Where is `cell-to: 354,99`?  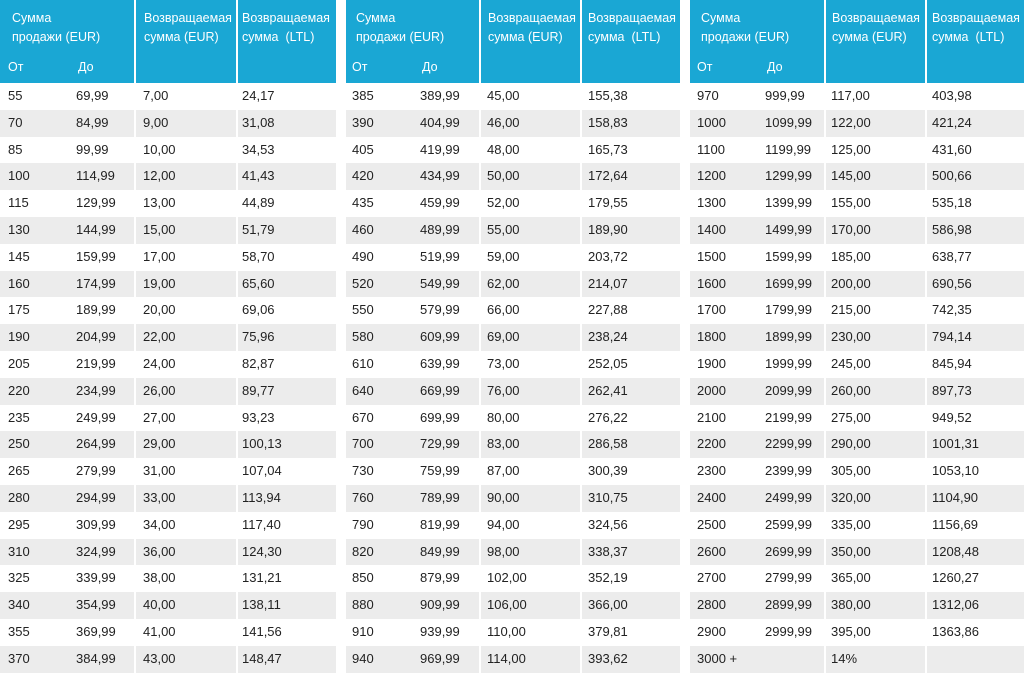 cell-to: 354,99 is located at coordinates (96, 605).